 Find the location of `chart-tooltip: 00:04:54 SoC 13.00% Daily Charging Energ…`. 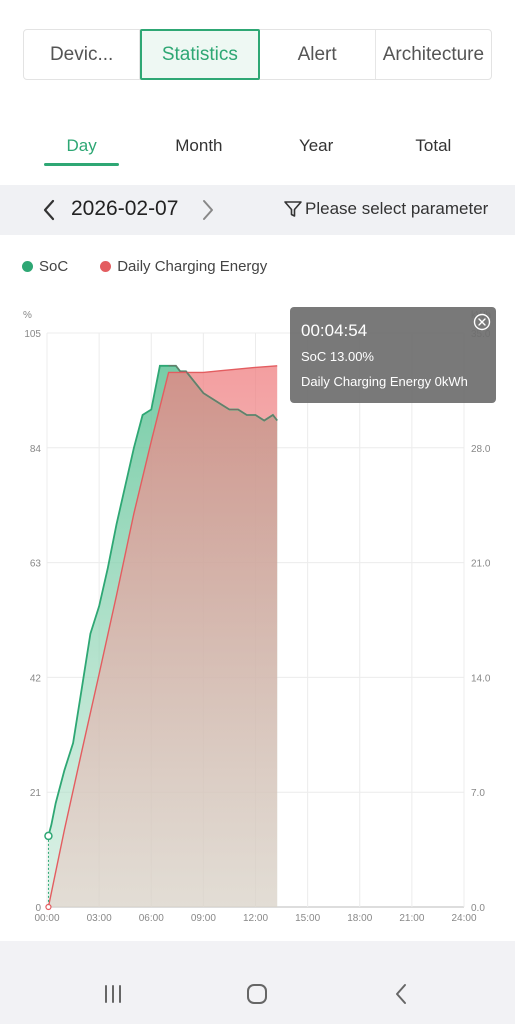

chart-tooltip: 00:04:54 SoC 13.00% Daily Charging Energ… is located at coordinates (393, 355).